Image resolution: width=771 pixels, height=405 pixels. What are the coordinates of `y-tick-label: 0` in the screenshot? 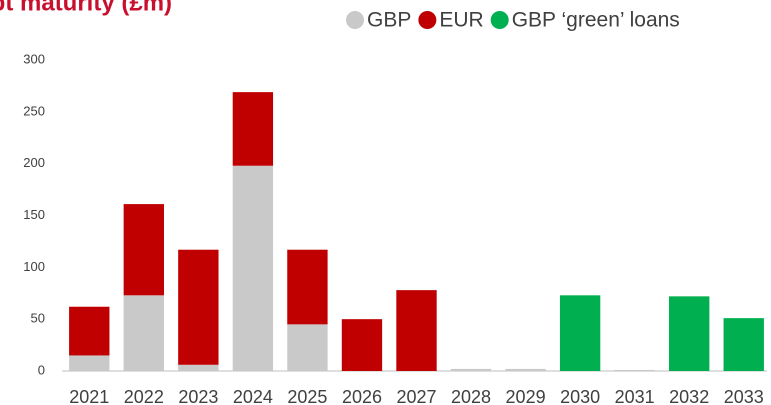 It's located at (41, 369).